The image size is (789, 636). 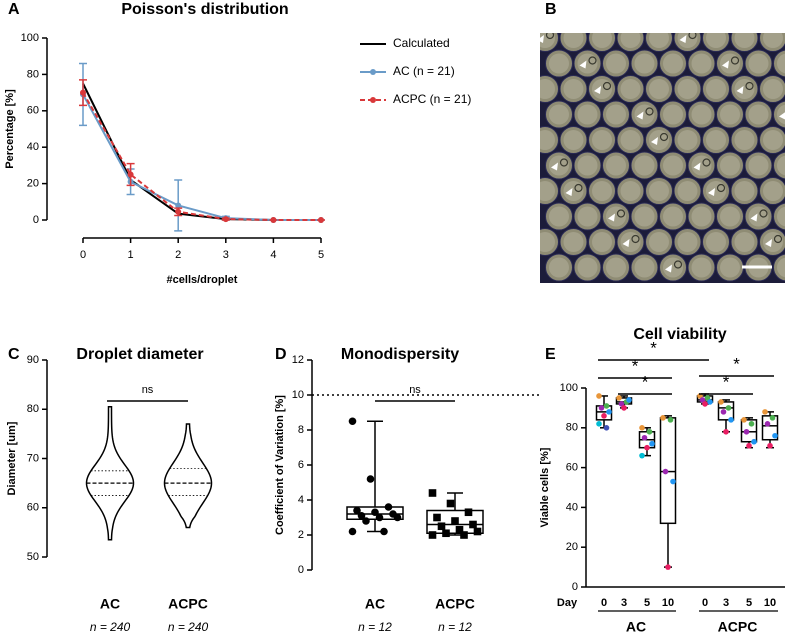 What do you see at coordinates (545, 487) in the screenshot?
I see `y-axis-label: Viable cells [%]` at bounding box center [545, 487].